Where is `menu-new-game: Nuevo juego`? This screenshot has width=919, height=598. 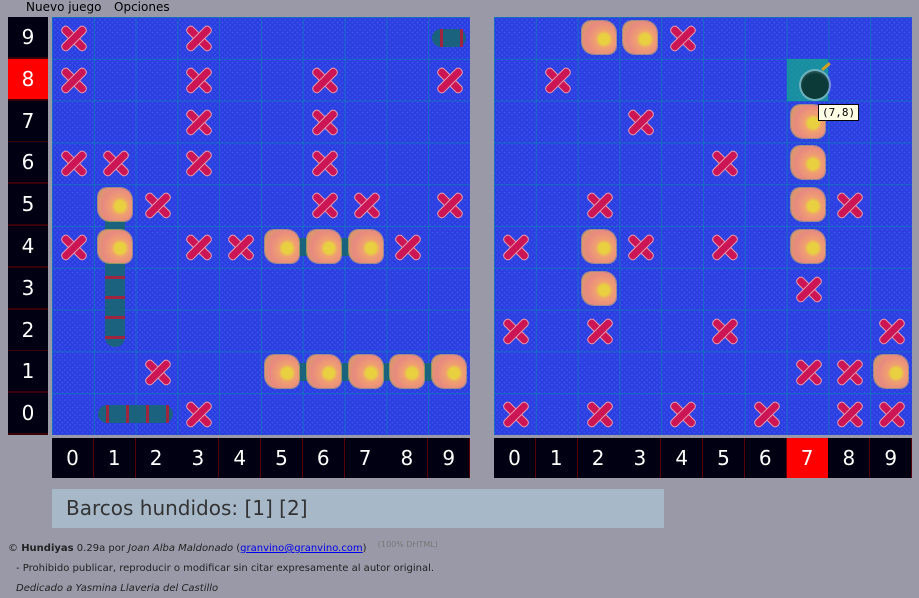 menu-new-game: Nuevo juego is located at coordinates (64, 7).